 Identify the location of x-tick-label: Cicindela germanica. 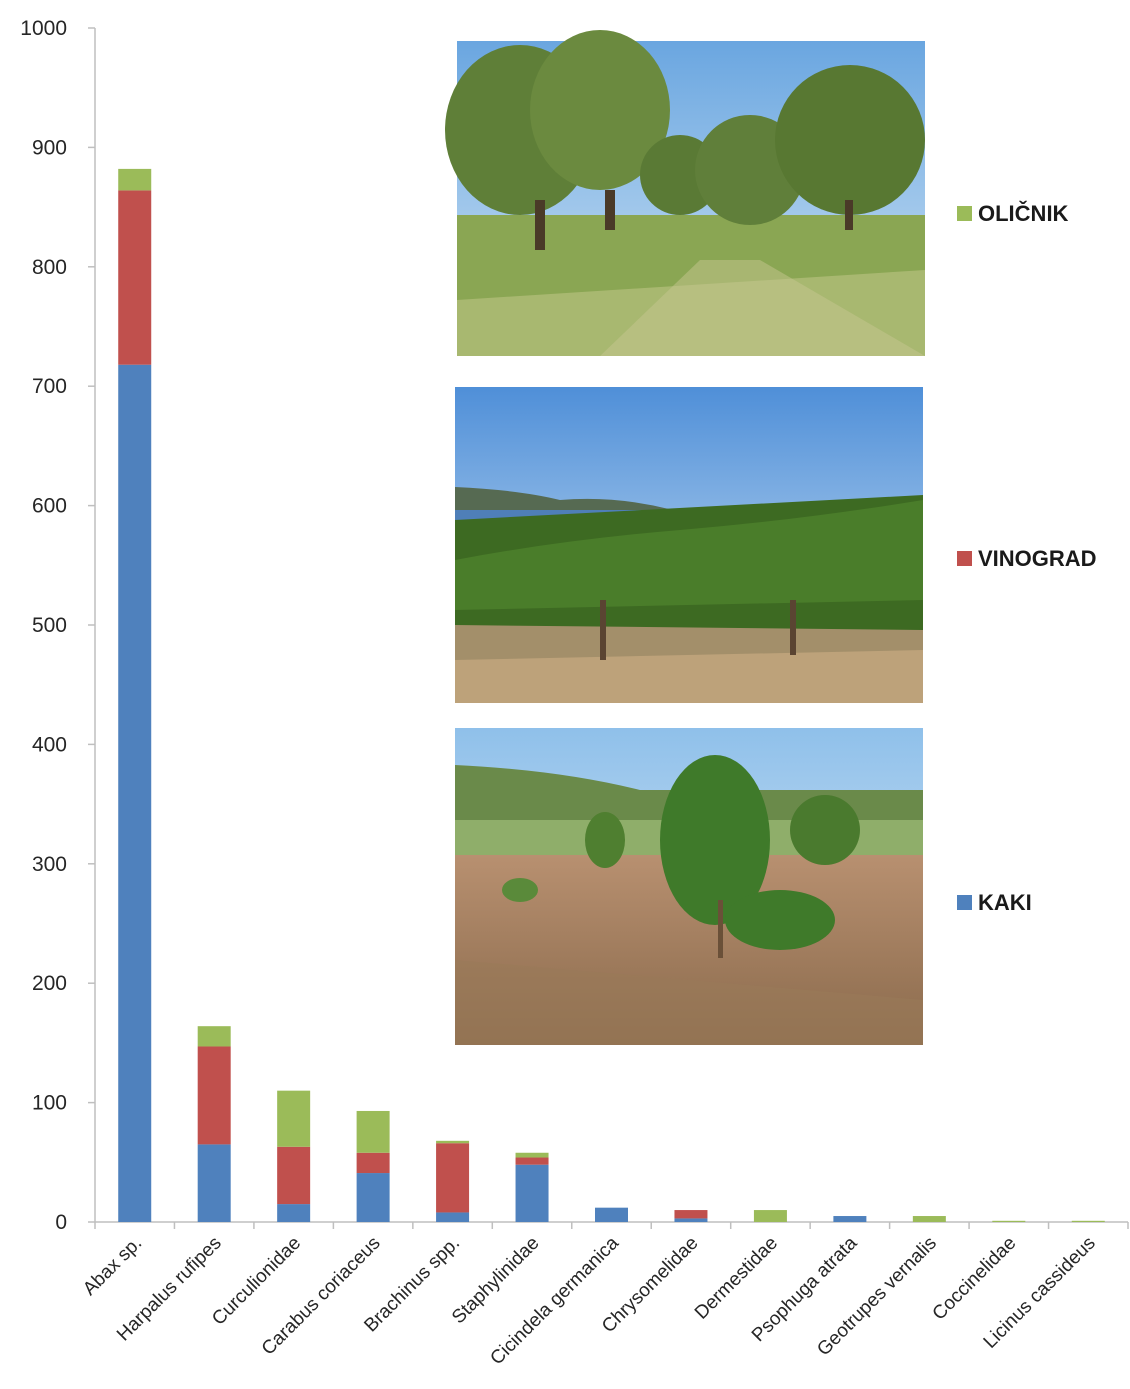
(554, 1300).